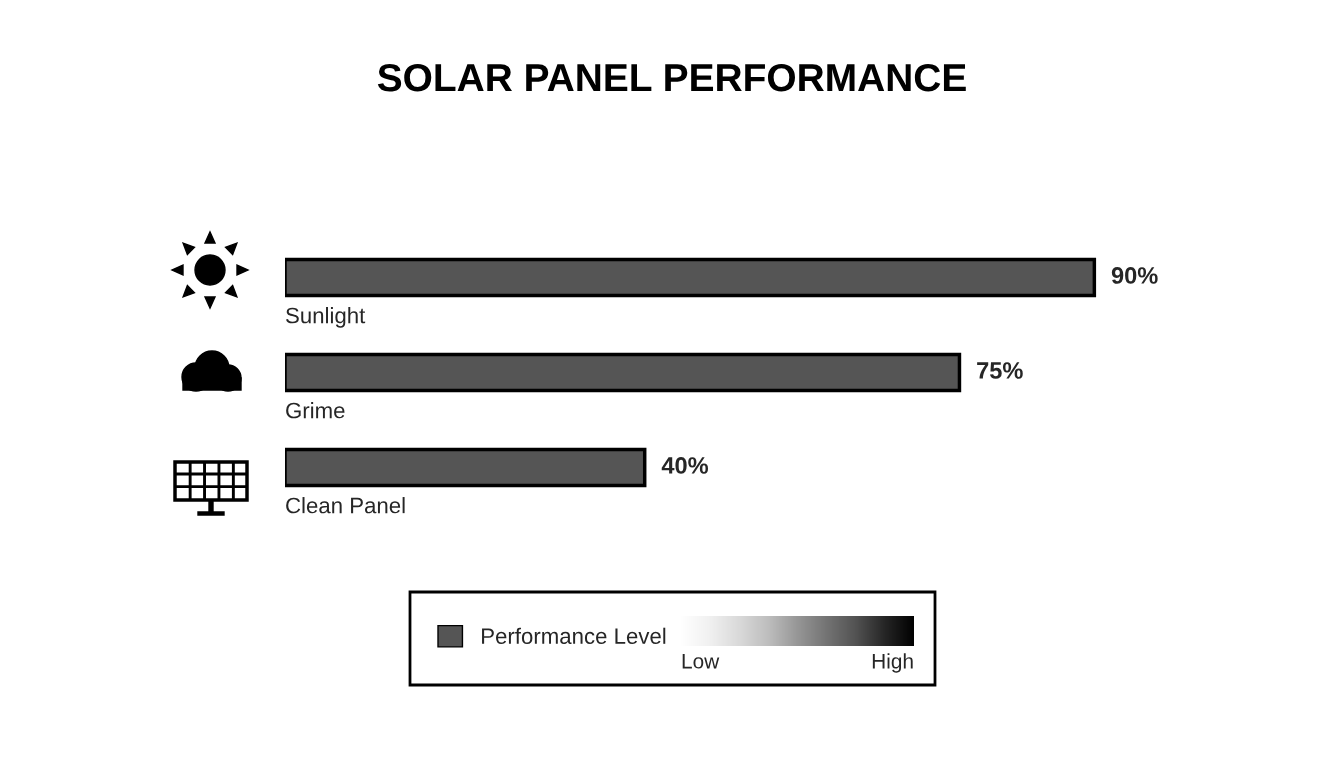 Image resolution: width=1344 pixels, height=768 pixels. What do you see at coordinates (345, 505) in the screenshot?
I see `y-tick-label: Clean Panel` at bounding box center [345, 505].